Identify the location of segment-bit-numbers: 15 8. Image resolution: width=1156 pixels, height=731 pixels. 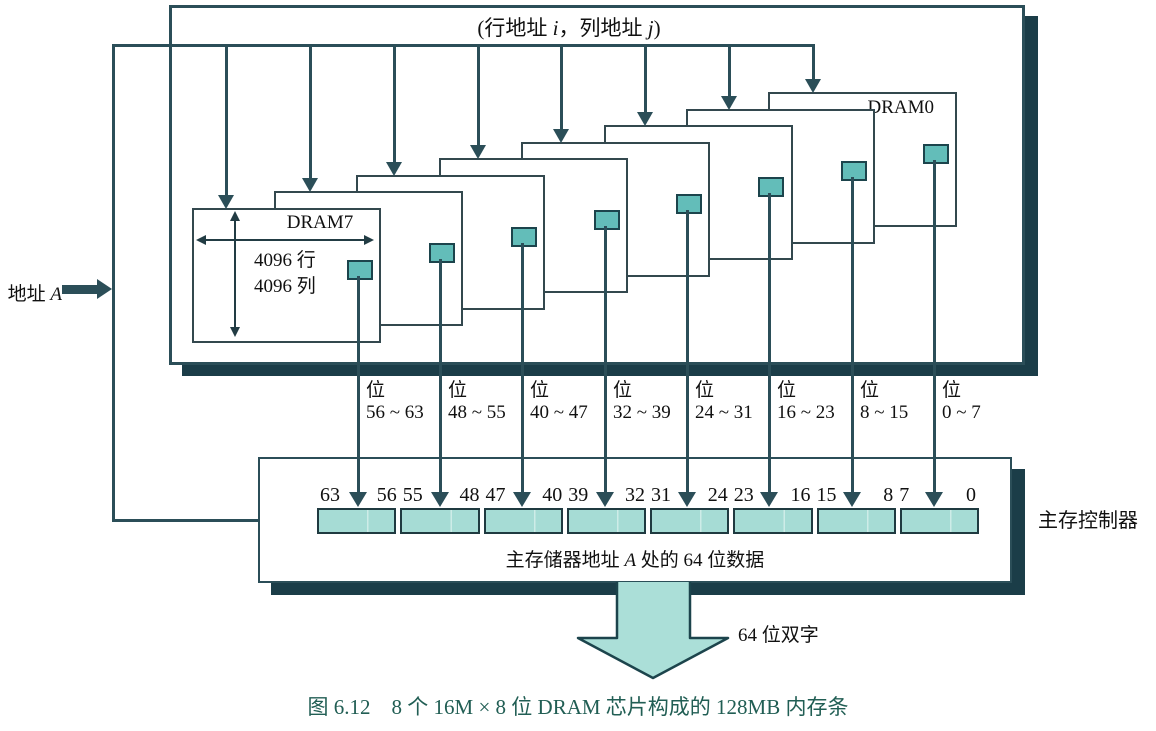
(855, 495).